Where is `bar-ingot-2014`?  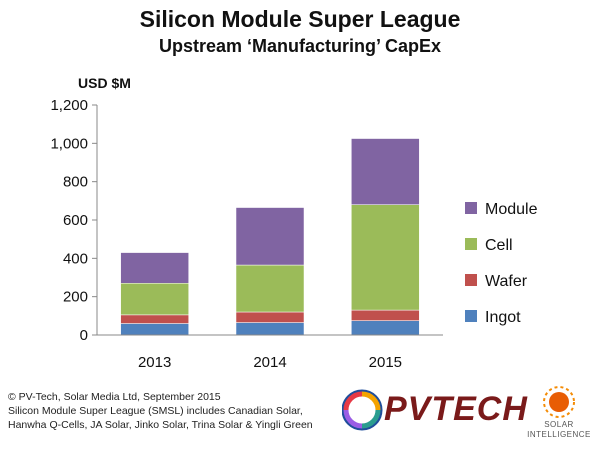 bar-ingot-2014 is located at coordinates (270, 329).